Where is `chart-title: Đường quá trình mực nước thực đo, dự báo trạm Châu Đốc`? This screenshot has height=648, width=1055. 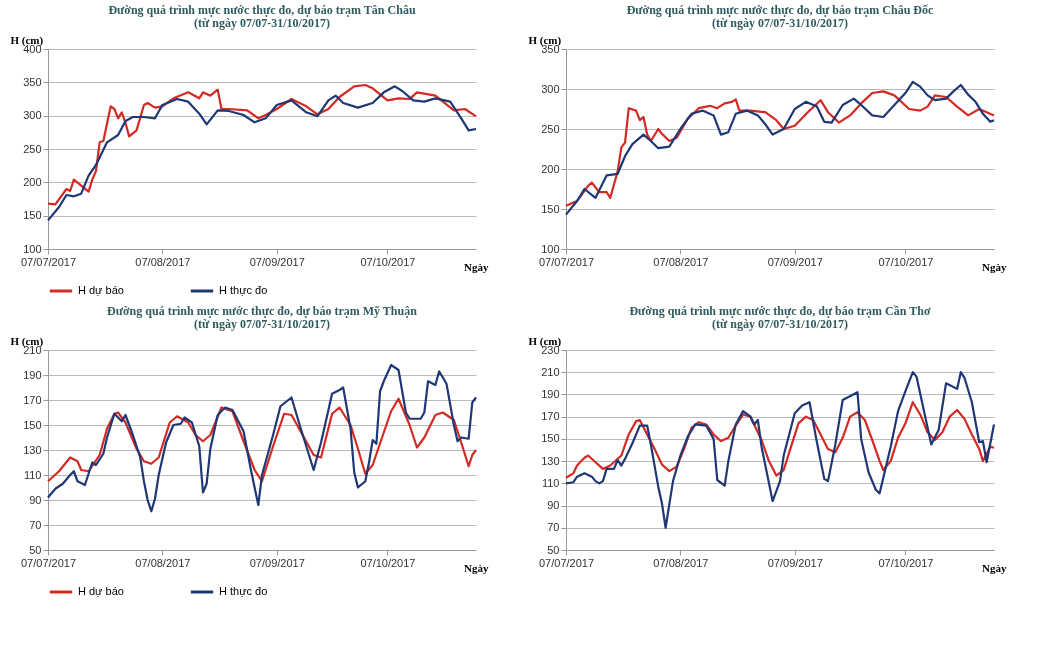
chart-title: Đường quá trình mực nước thực đo, dự báo trạm Châu Đốc is located at coordinates (780, 10).